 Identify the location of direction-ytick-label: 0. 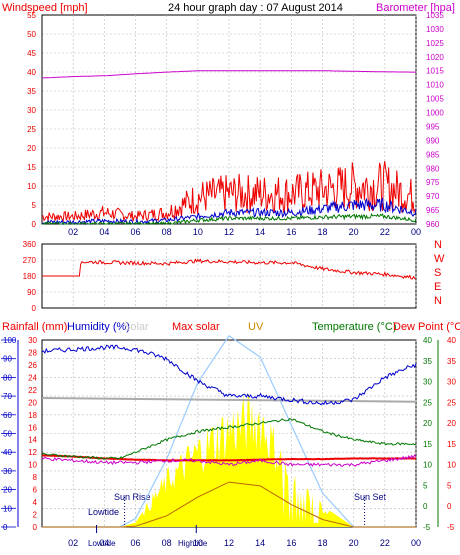
(34, 308).